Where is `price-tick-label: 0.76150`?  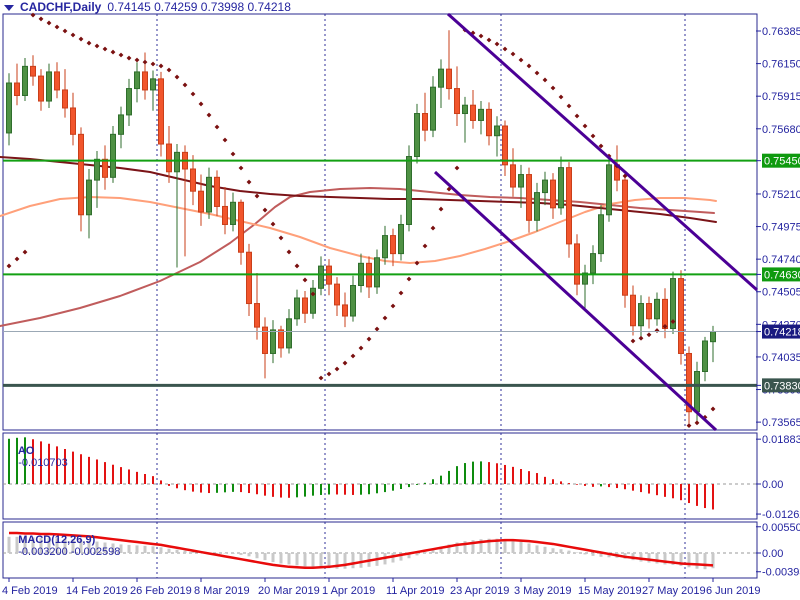 price-tick-label: 0.76150 is located at coordinates (781, 65).